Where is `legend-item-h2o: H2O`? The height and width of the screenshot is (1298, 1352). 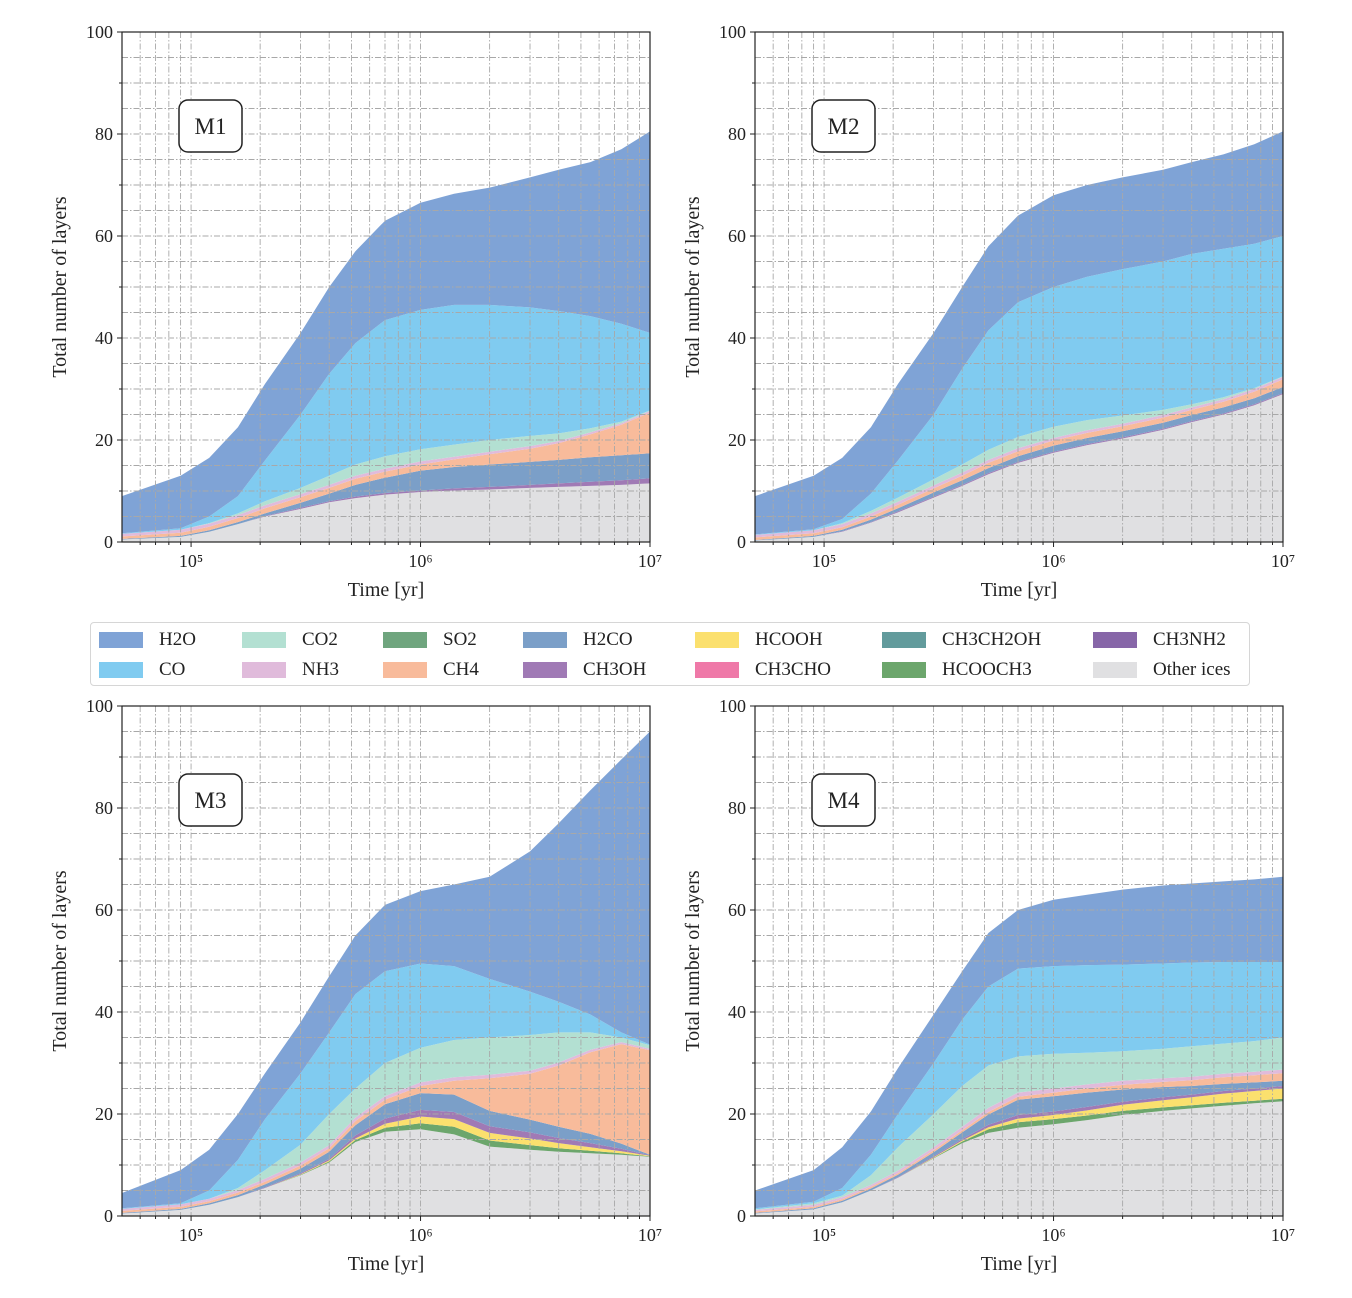 legend-item-h2o: H2O is located at coordinates (170, 640).